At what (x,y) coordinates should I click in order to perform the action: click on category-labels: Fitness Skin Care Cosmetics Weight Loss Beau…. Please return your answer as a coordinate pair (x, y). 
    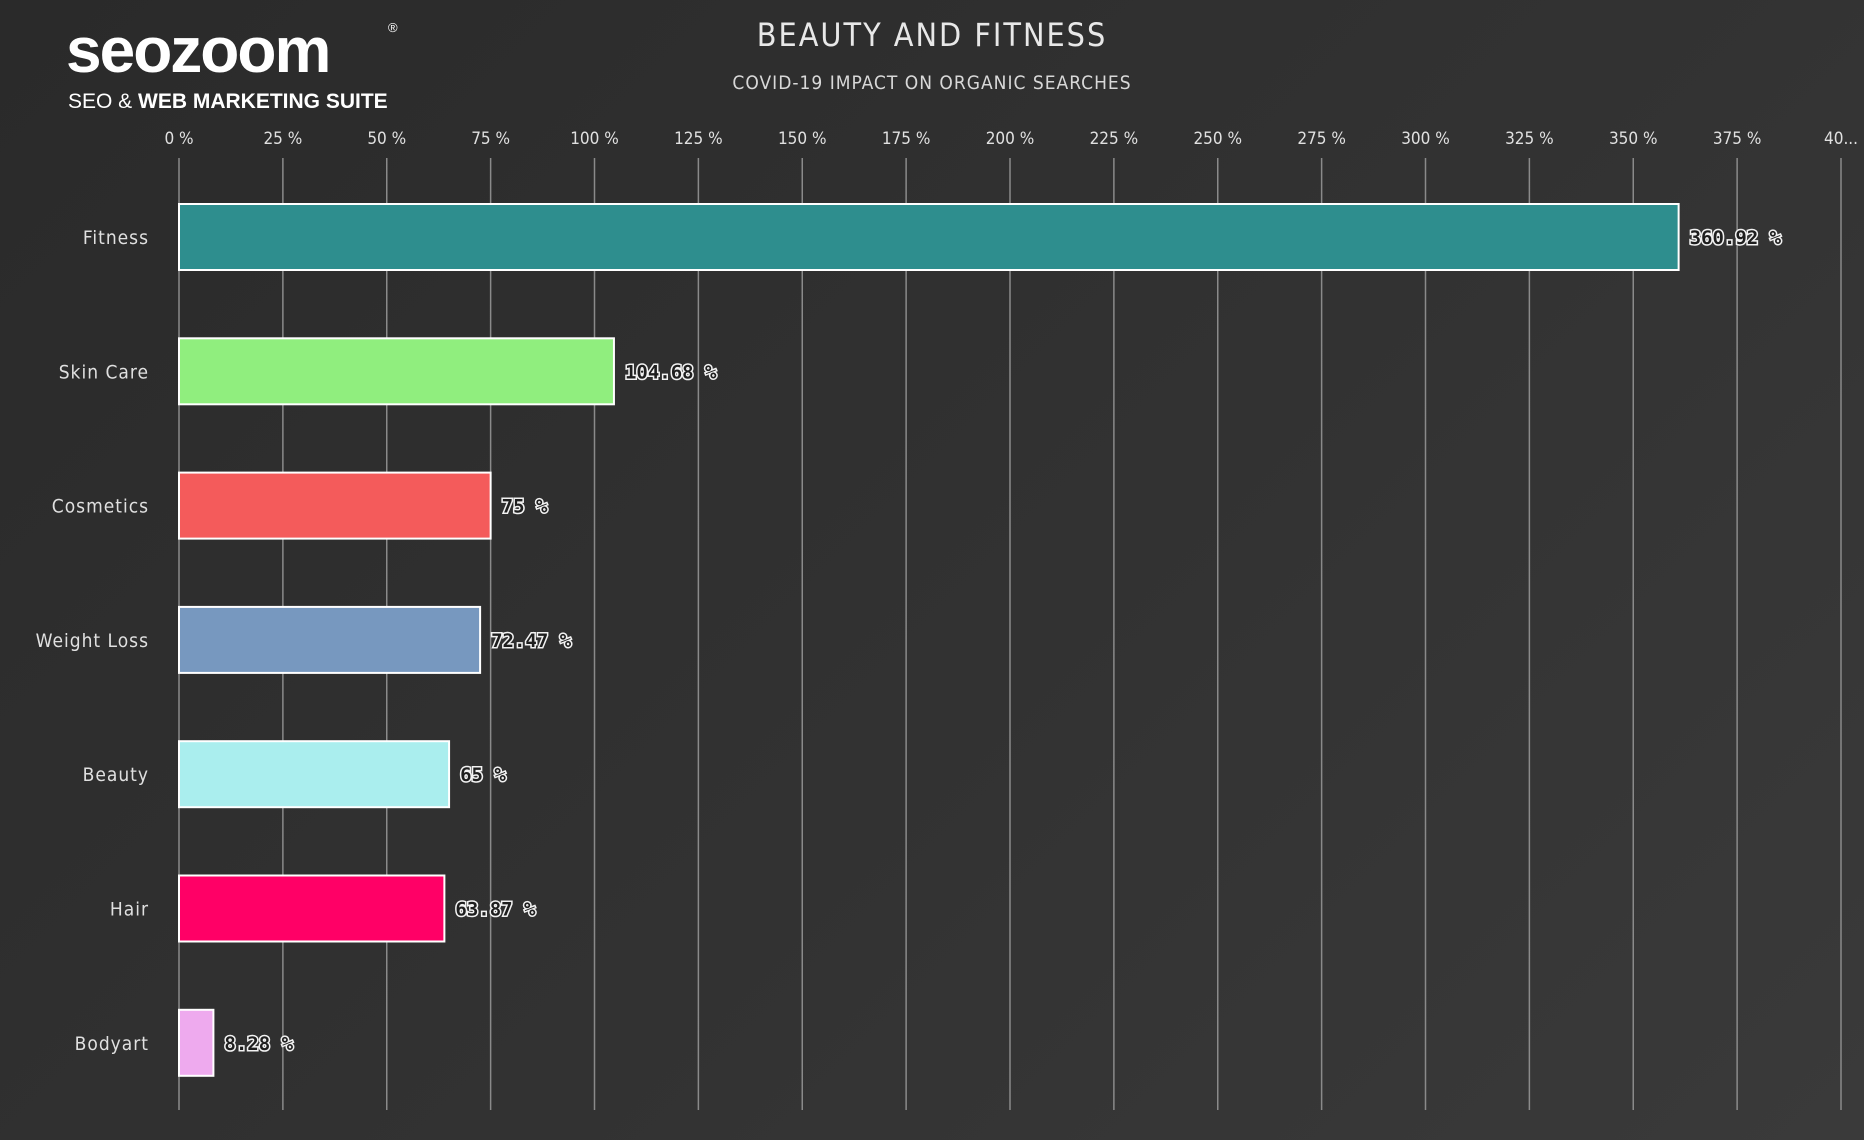
    Looking at the image, I should click on (92, 641).